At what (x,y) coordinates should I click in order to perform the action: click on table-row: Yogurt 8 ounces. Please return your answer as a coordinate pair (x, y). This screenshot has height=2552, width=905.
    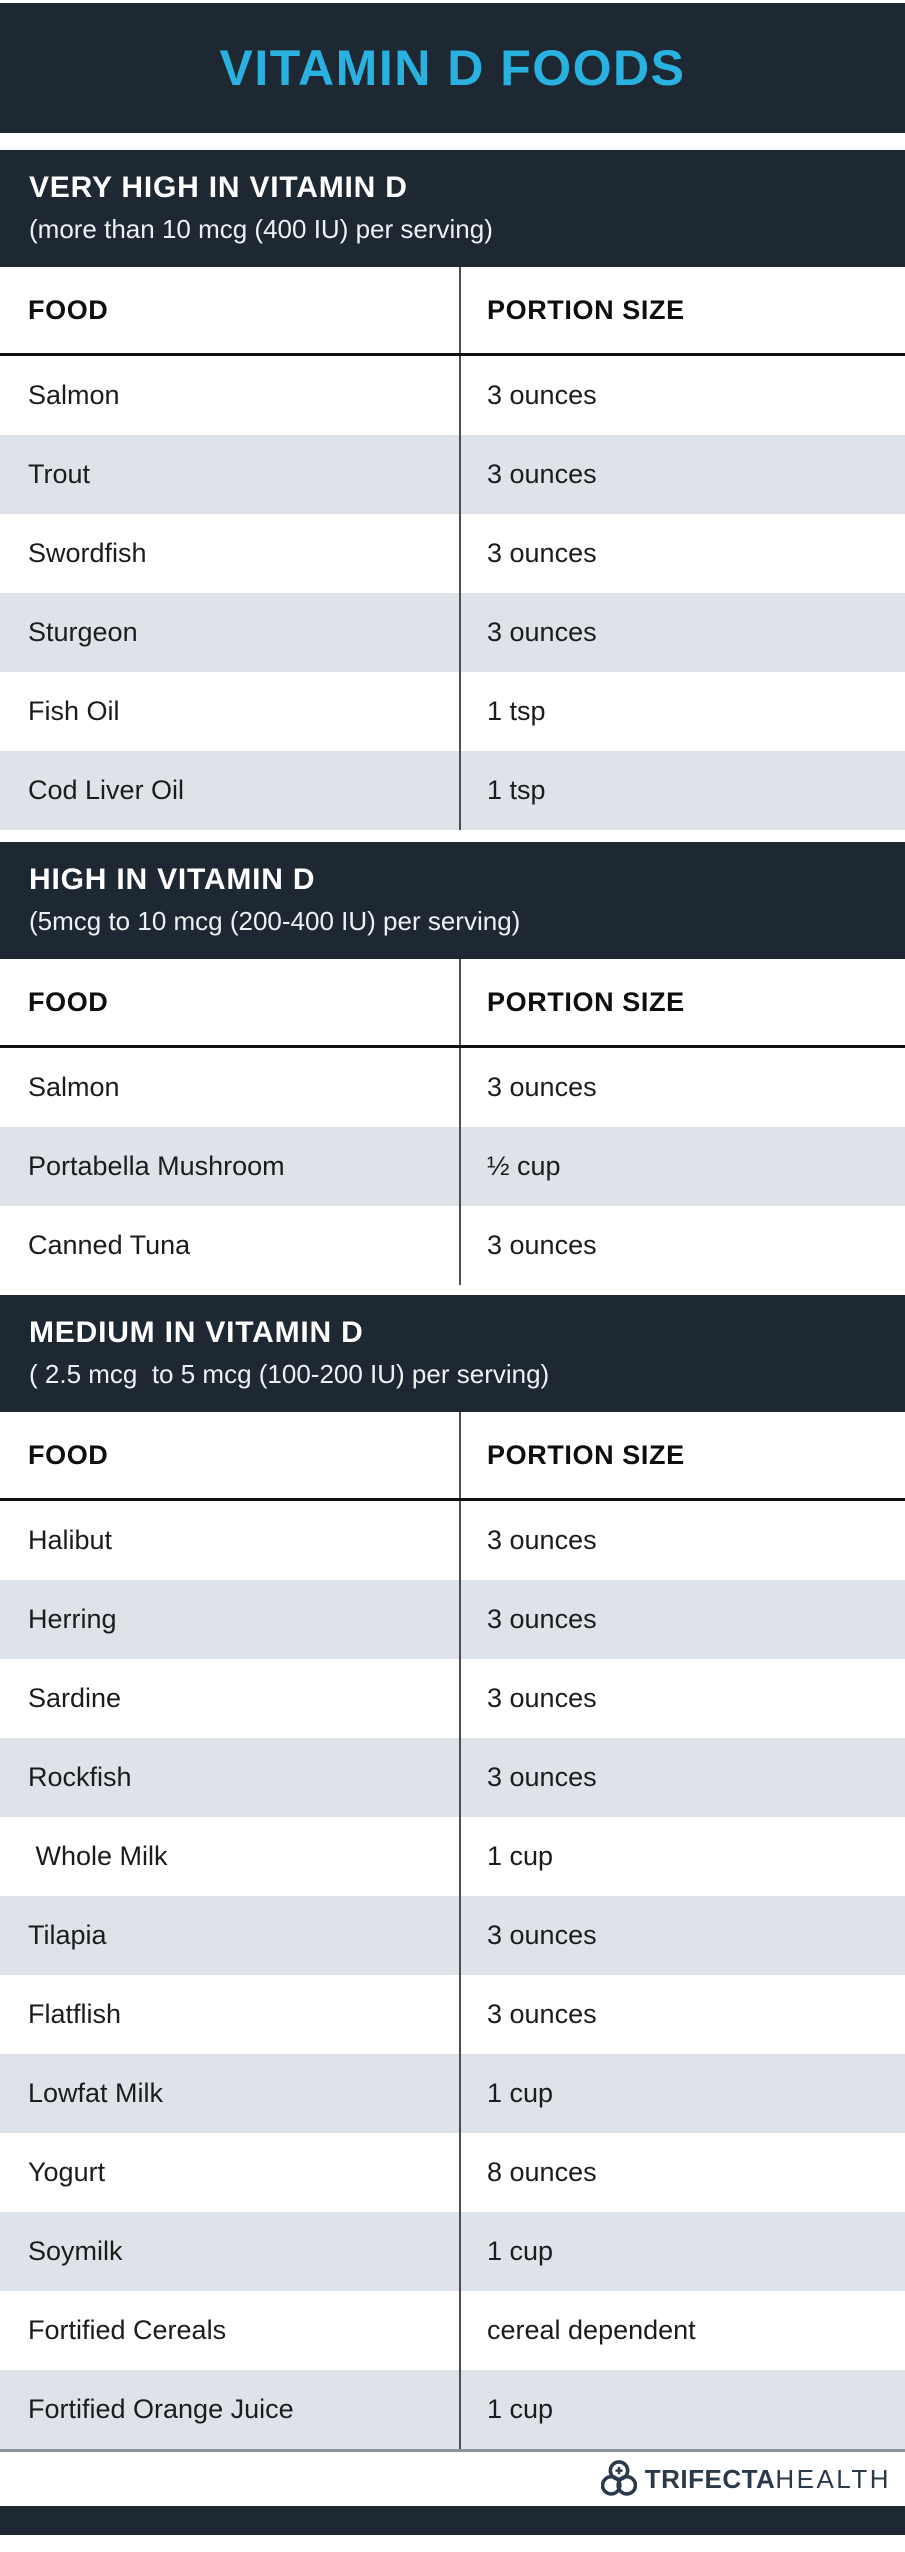
    Looking at the image, I should click on (452, 2172).